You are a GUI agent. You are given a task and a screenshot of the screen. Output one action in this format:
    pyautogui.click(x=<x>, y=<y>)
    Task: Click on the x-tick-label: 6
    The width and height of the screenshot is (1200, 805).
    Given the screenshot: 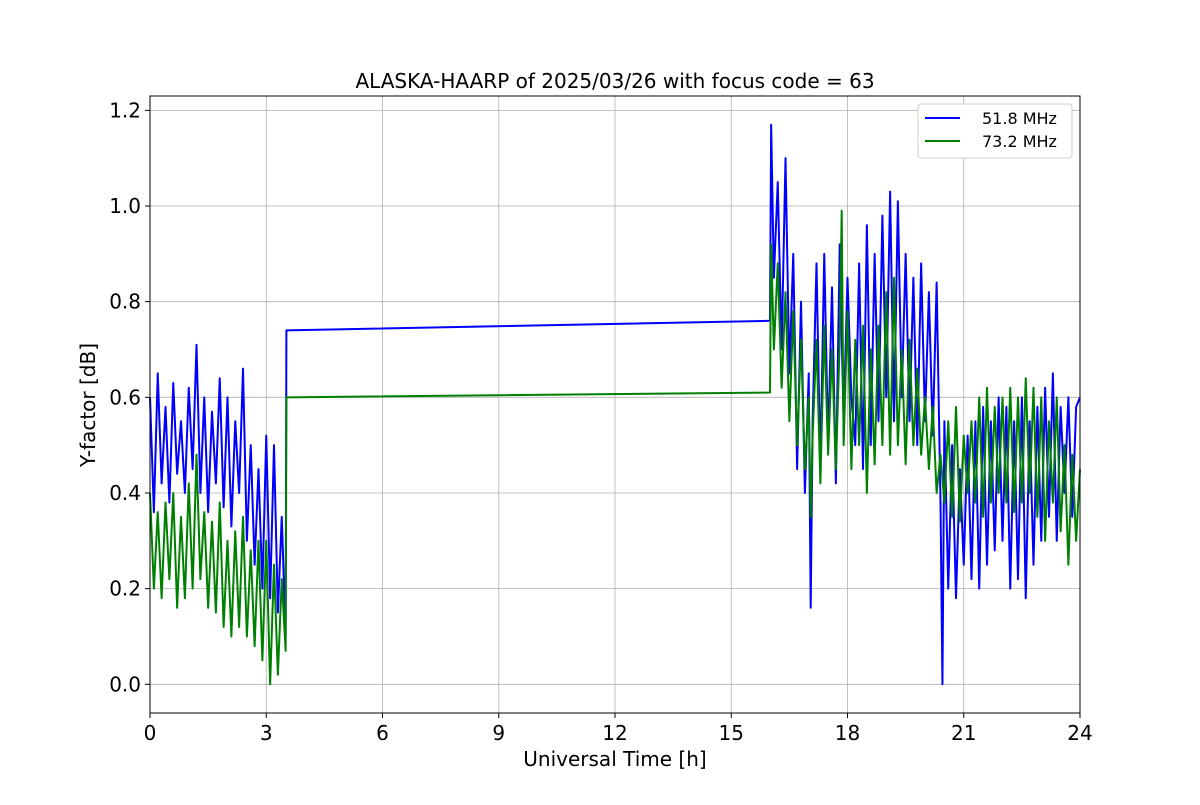 What is the action you would take?
    pyautogui.click(x=382, y=733)
    